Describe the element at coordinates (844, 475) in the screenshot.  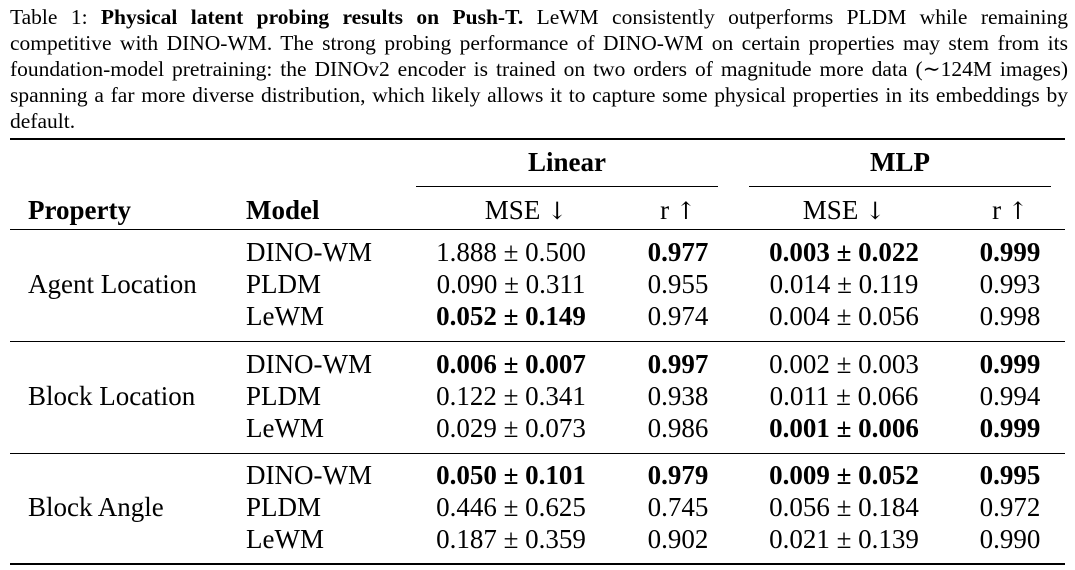
I see `mlp-mse-cell: 0.009 ± 0.052` at that location.